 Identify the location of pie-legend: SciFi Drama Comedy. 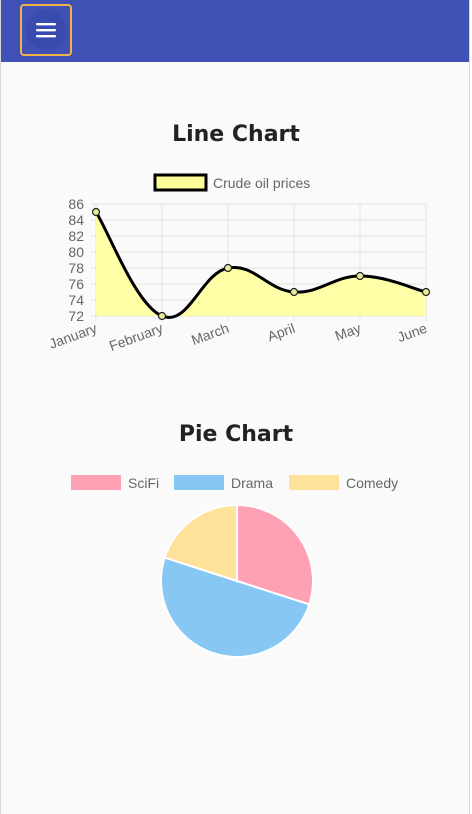
(234, 483).